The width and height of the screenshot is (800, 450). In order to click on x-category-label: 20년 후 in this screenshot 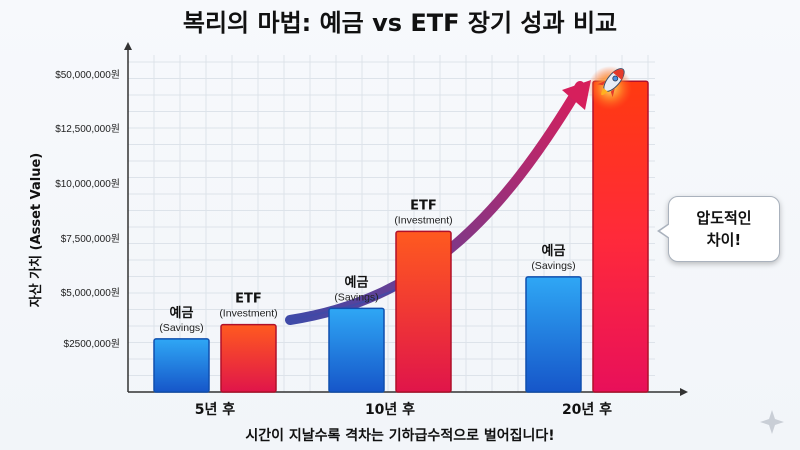, I will do `click(587, 410)`.